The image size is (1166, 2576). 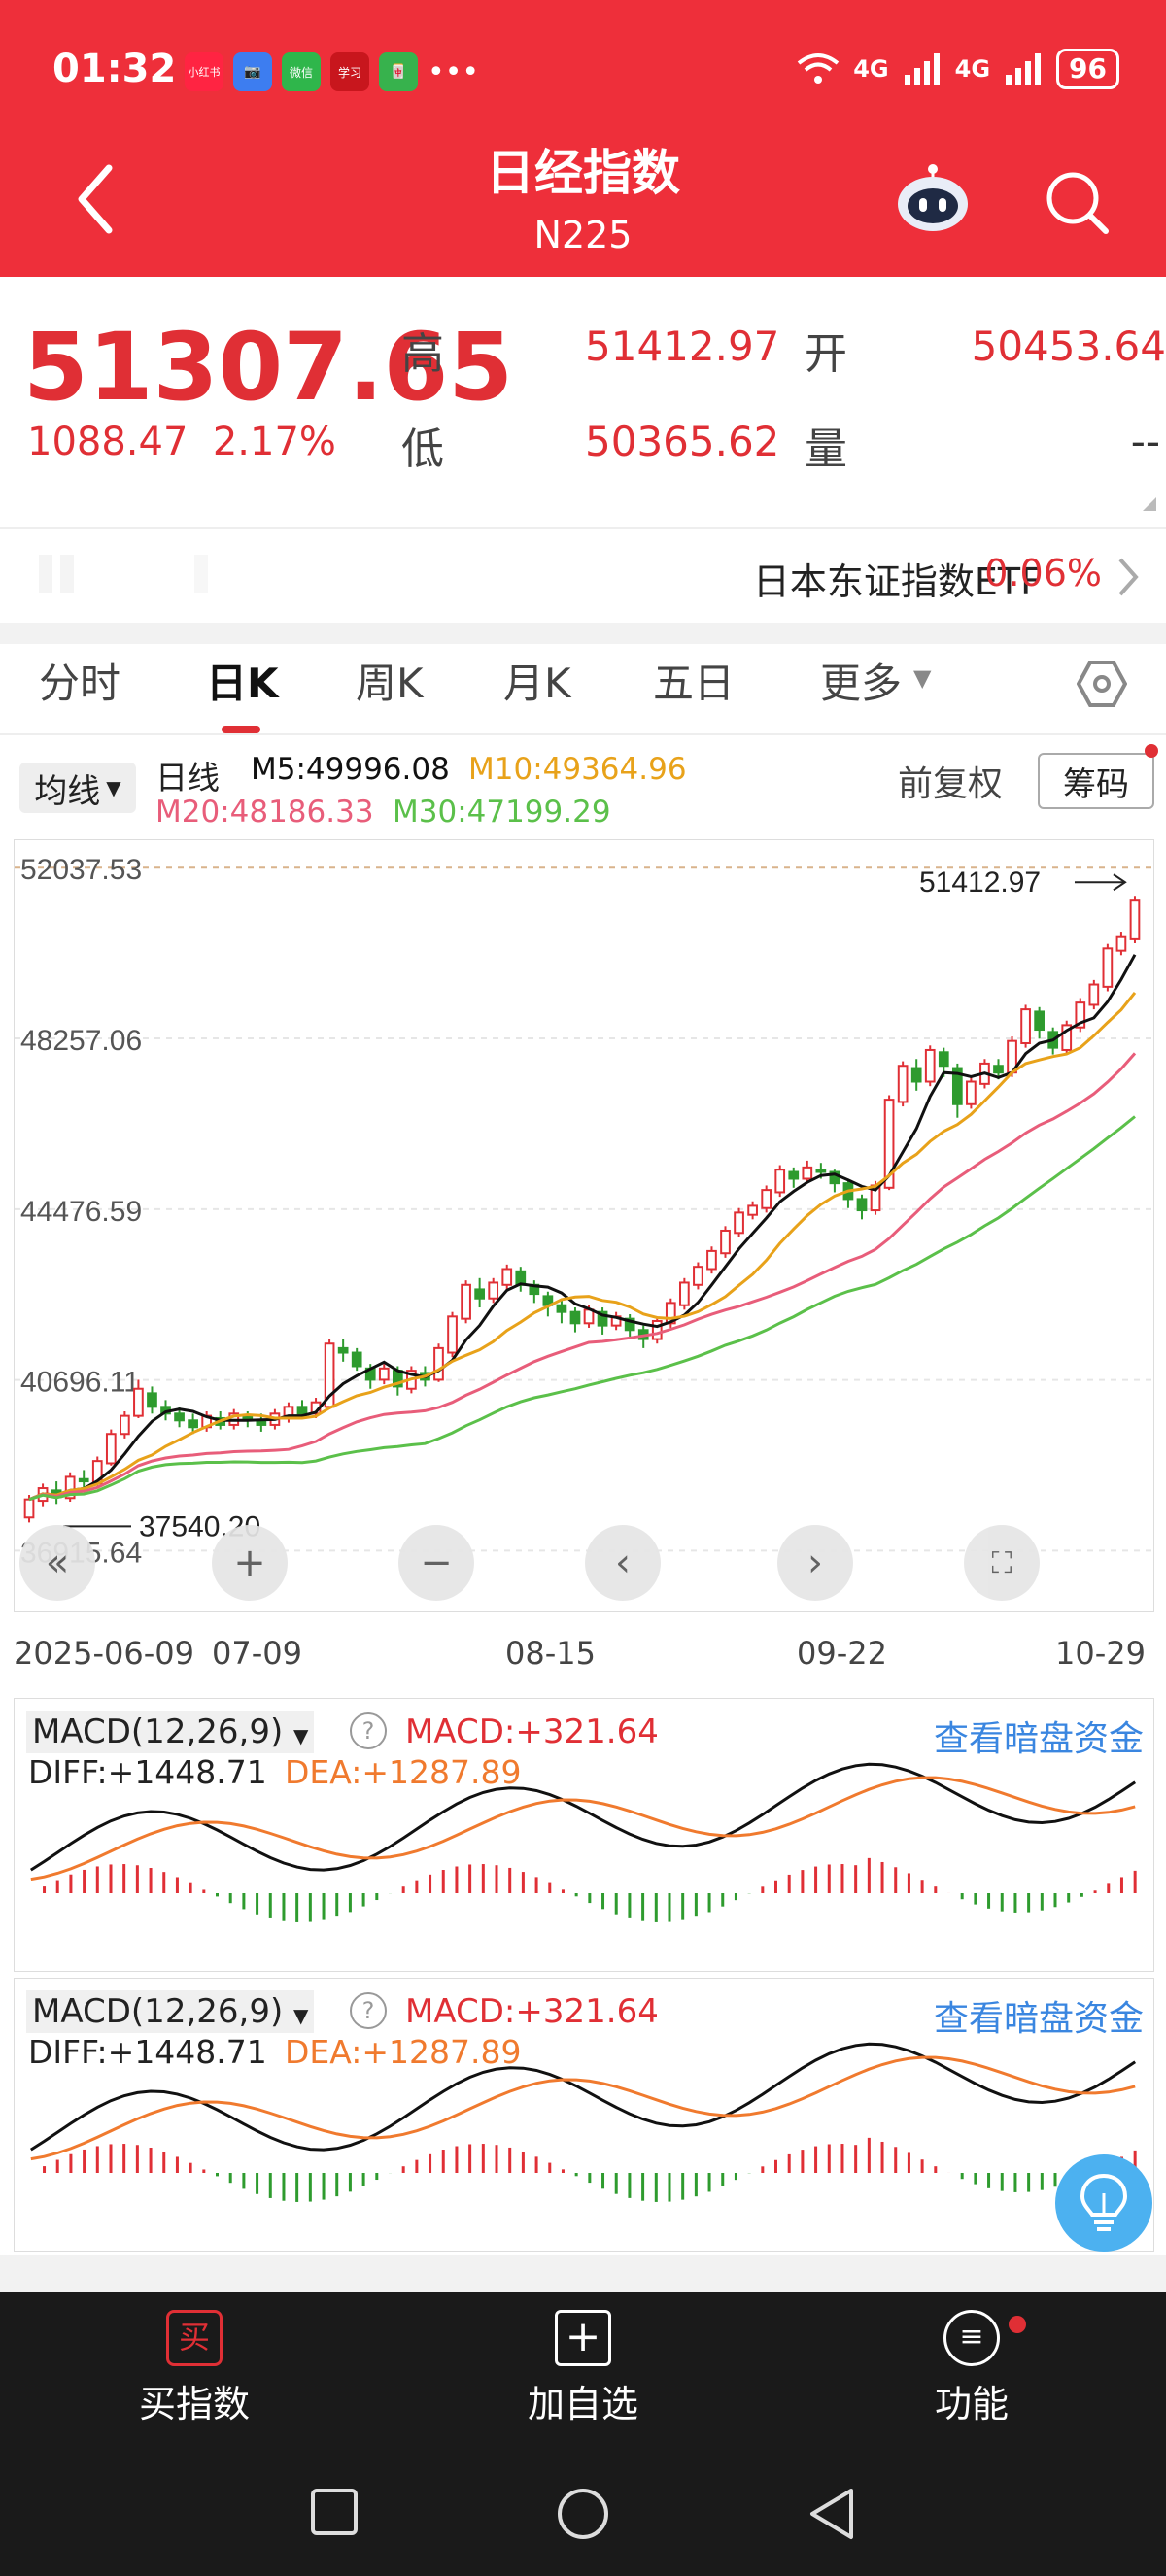 What do you see at coordinates (454, 71) in the screenshot?
I see `more-dots-icon: •••` at bounding box center [454, 71].